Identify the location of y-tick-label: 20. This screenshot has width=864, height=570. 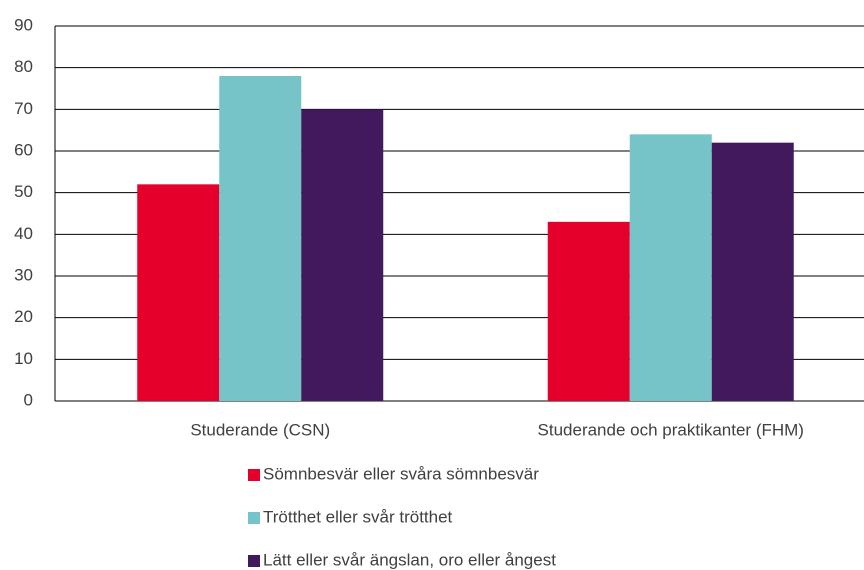
(23, 316).